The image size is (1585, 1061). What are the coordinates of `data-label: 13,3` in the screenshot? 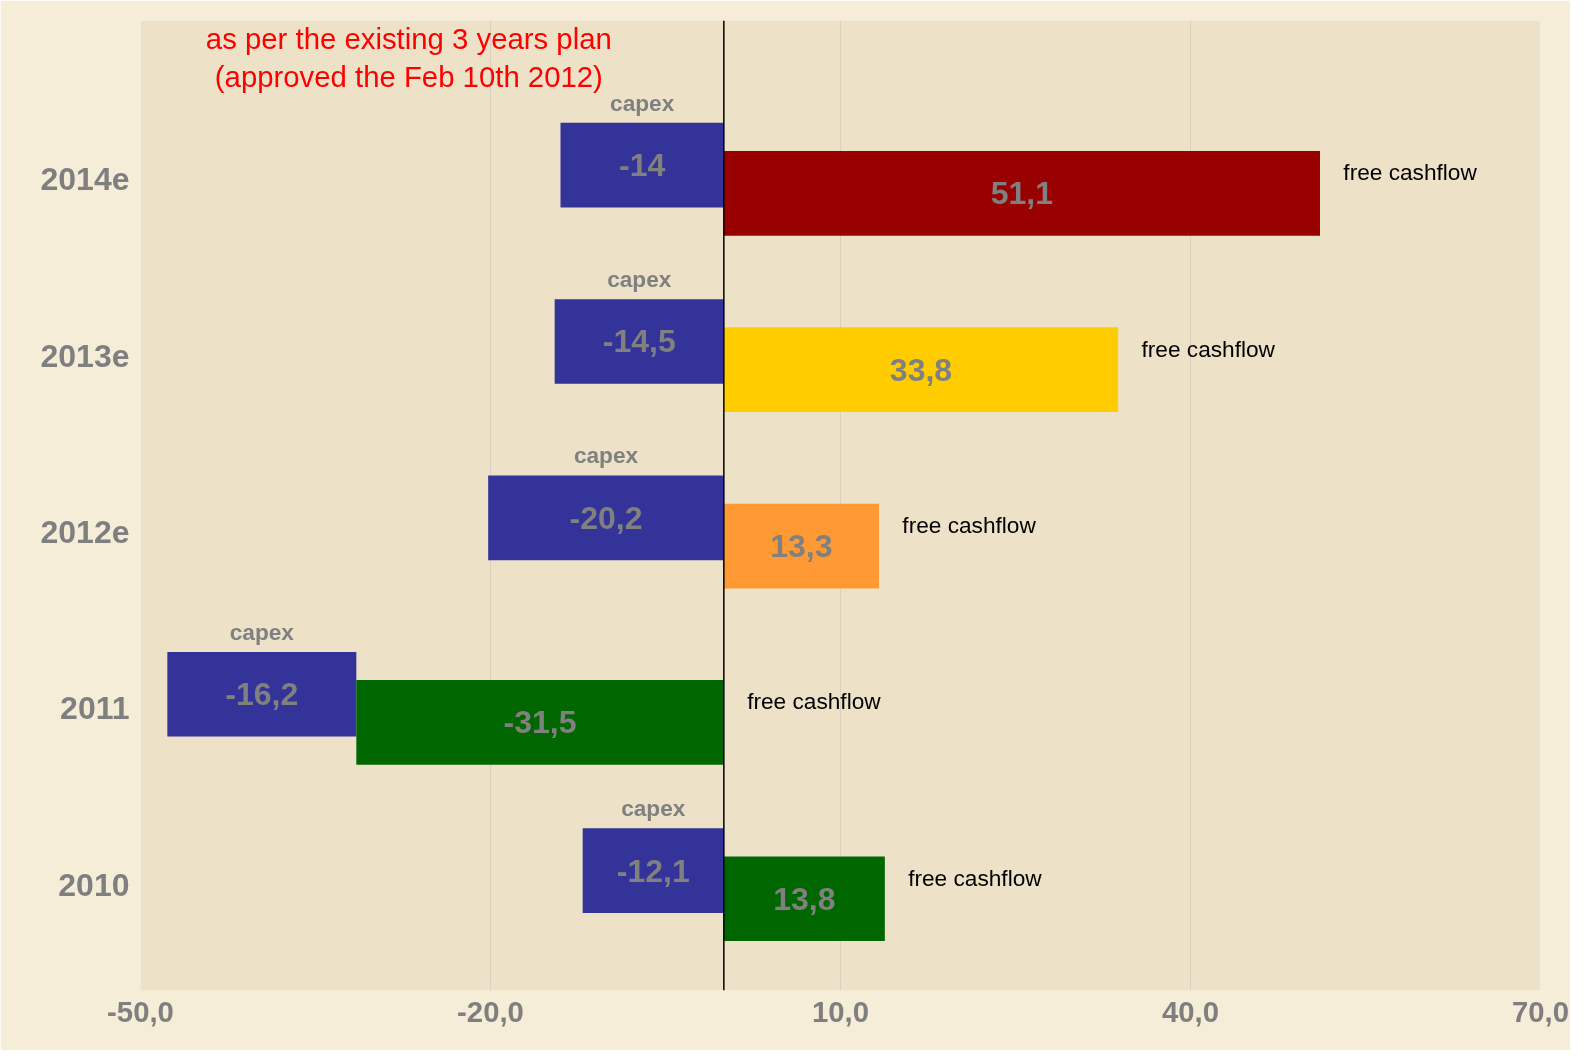 It's located at (801, 546).